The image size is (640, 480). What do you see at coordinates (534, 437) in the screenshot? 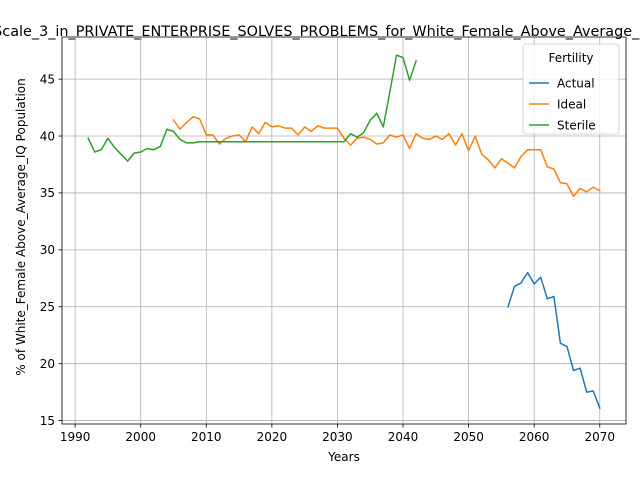
I see `x-tick-label: 2060` at bounding box center [534, 437].